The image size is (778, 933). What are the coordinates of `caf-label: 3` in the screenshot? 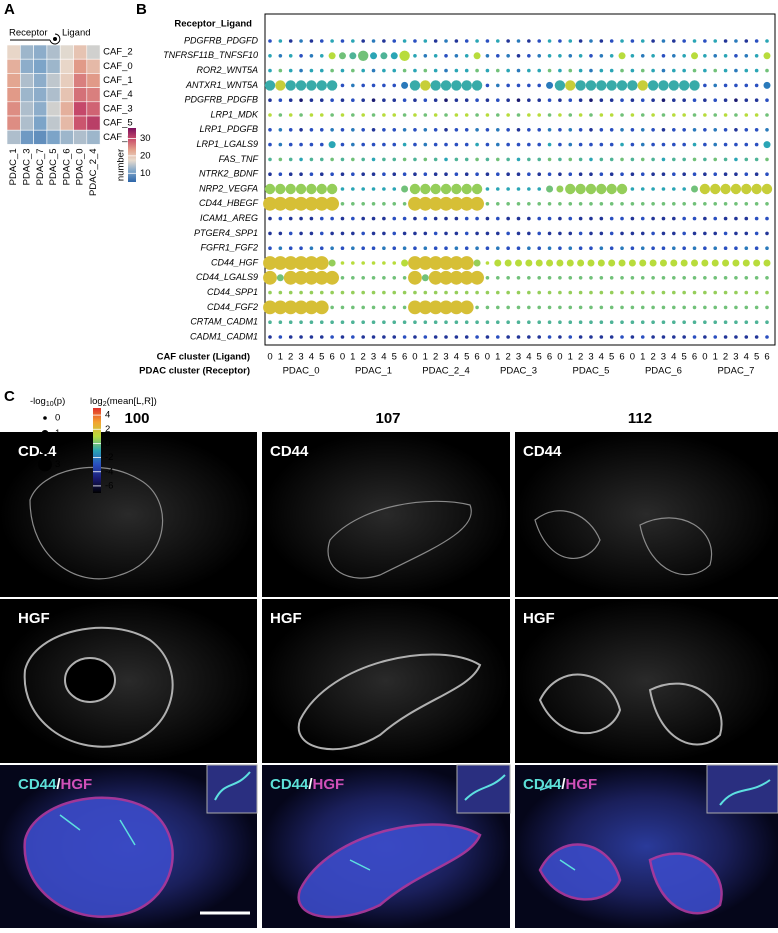 It's located at (445, 357).